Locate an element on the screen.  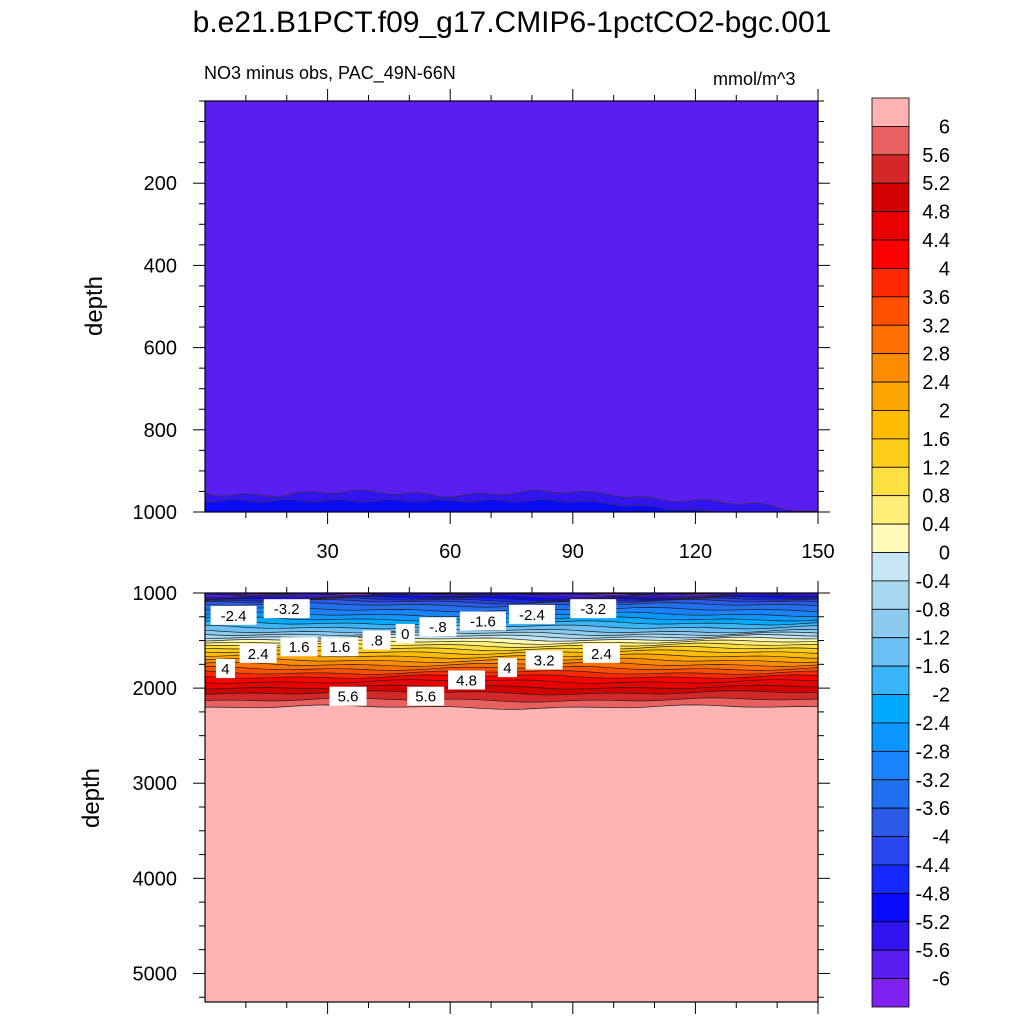
colorbar-label: 2.8 is located at coordinates (936, 355).